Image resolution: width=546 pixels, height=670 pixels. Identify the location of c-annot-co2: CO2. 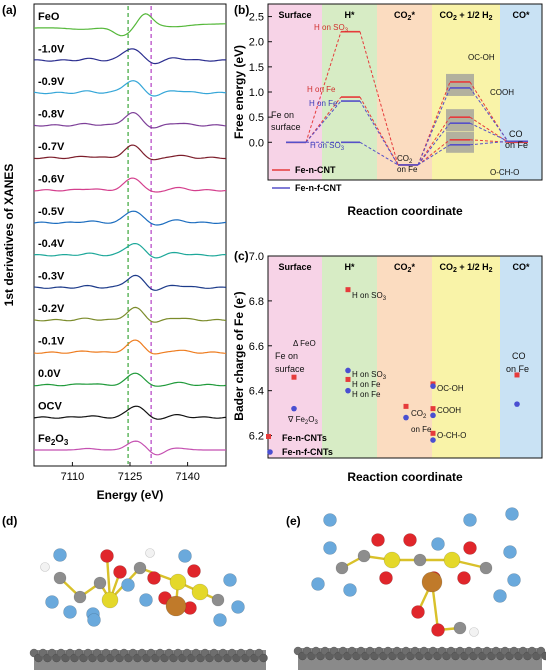
(419, 414).